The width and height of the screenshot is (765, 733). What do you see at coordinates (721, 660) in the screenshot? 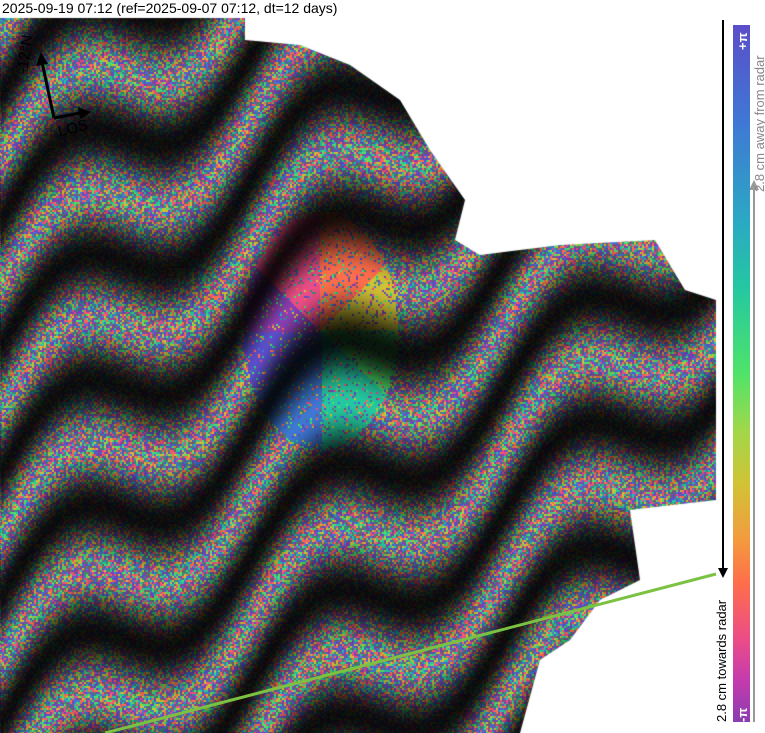
I see `towards-radar-label: 2.8 cm towards radar` at bounding box center [721, 660].